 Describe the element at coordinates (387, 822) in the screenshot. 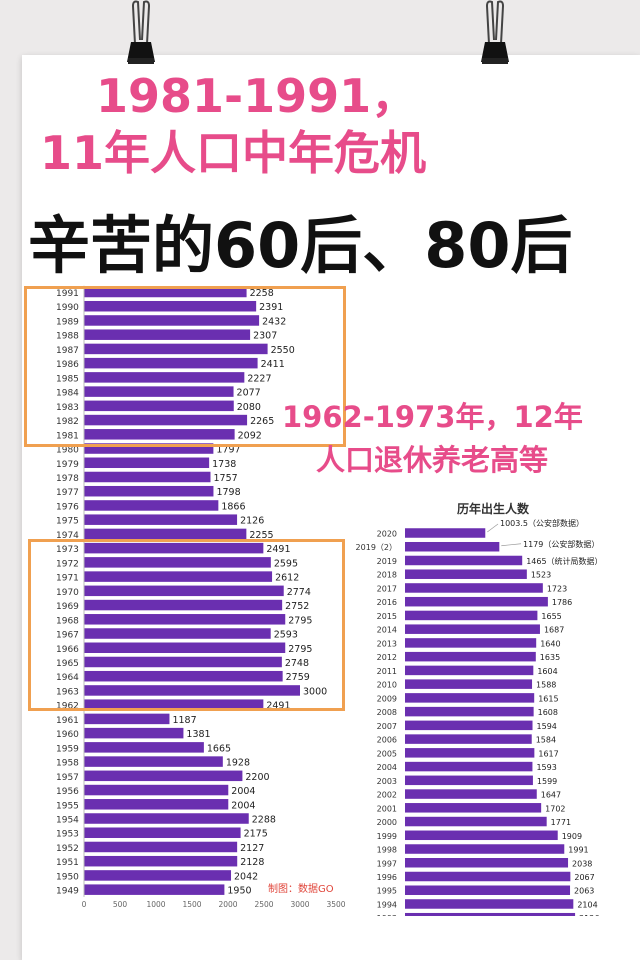

I see `year-label: 2000` at that location.